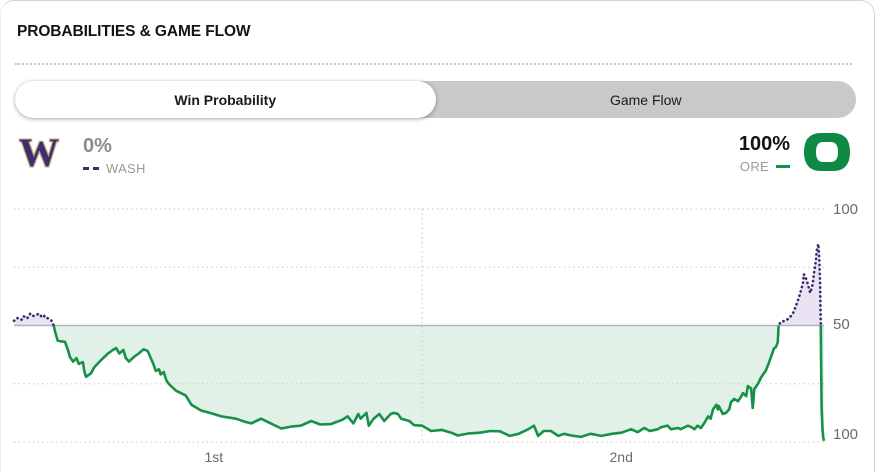 Image resolution: width=877 pixels, height=473 pixels. What do you see at coordinates (621, 457) in the screenshot?
I see `x-axis-period-label: 2nd` at bounding box center [621, 457].